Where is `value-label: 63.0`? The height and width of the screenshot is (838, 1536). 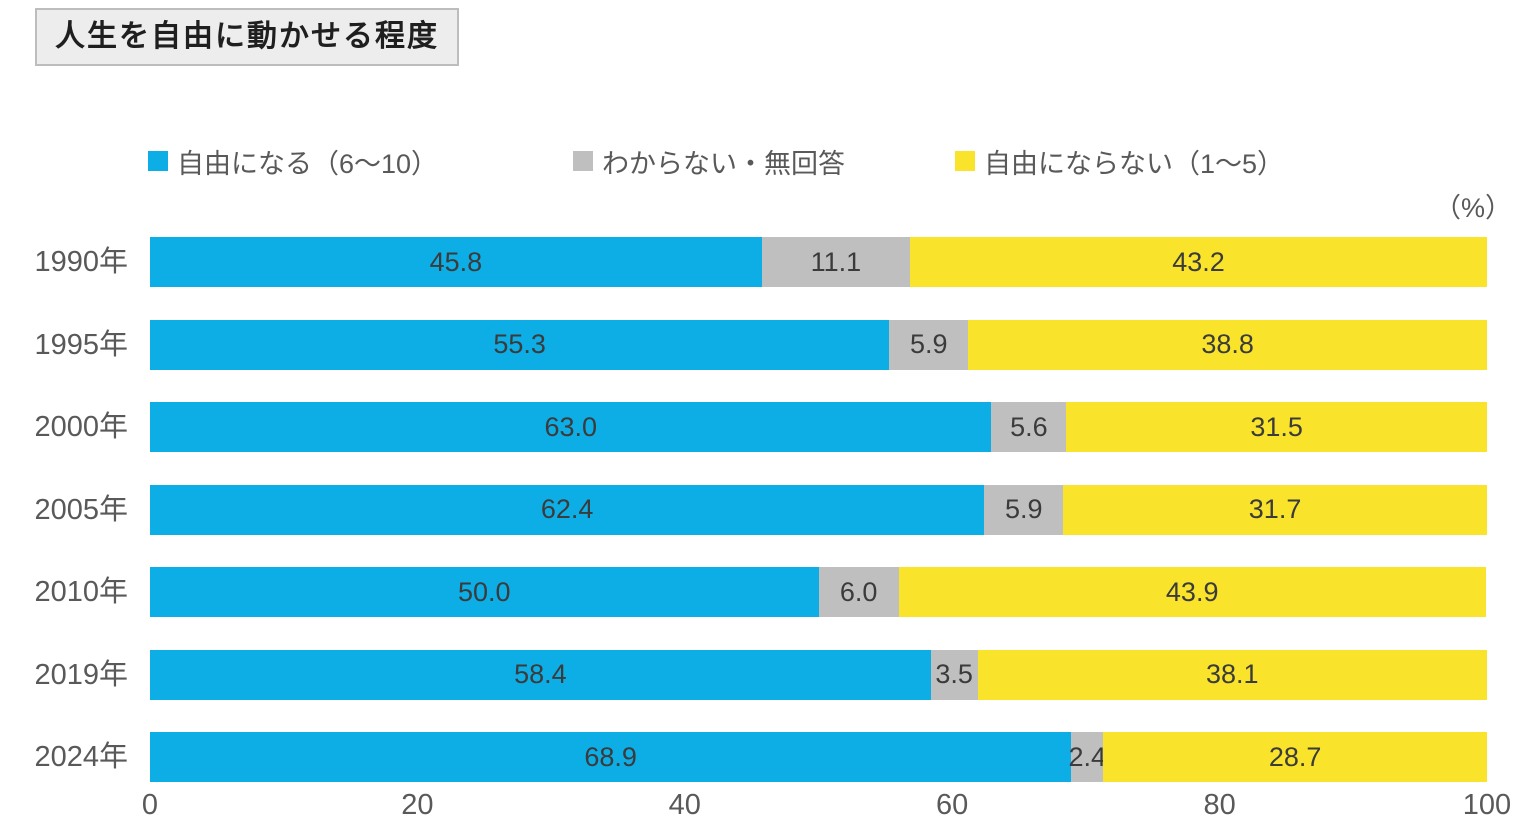 value-label: 63.0 is located at coordinates (571, 426).